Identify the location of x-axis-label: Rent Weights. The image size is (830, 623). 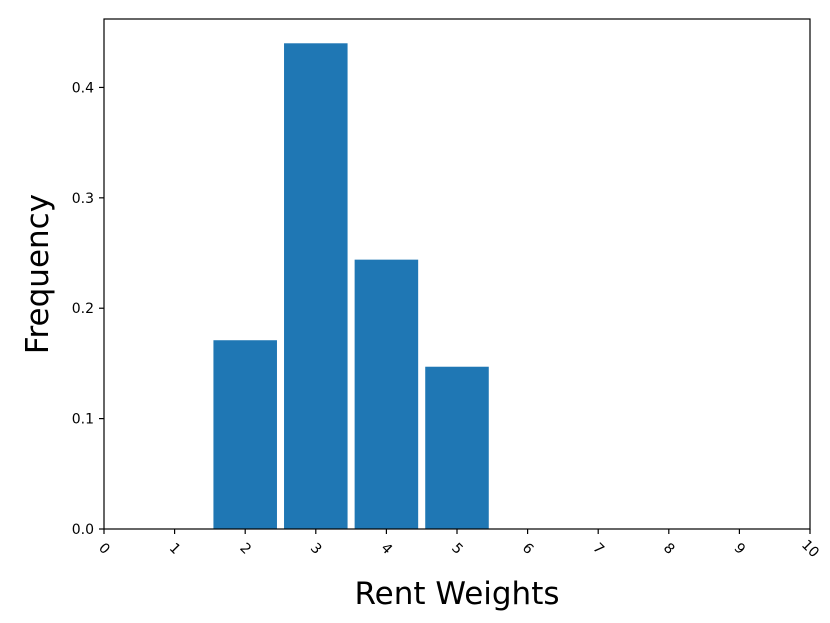
(456, 594).